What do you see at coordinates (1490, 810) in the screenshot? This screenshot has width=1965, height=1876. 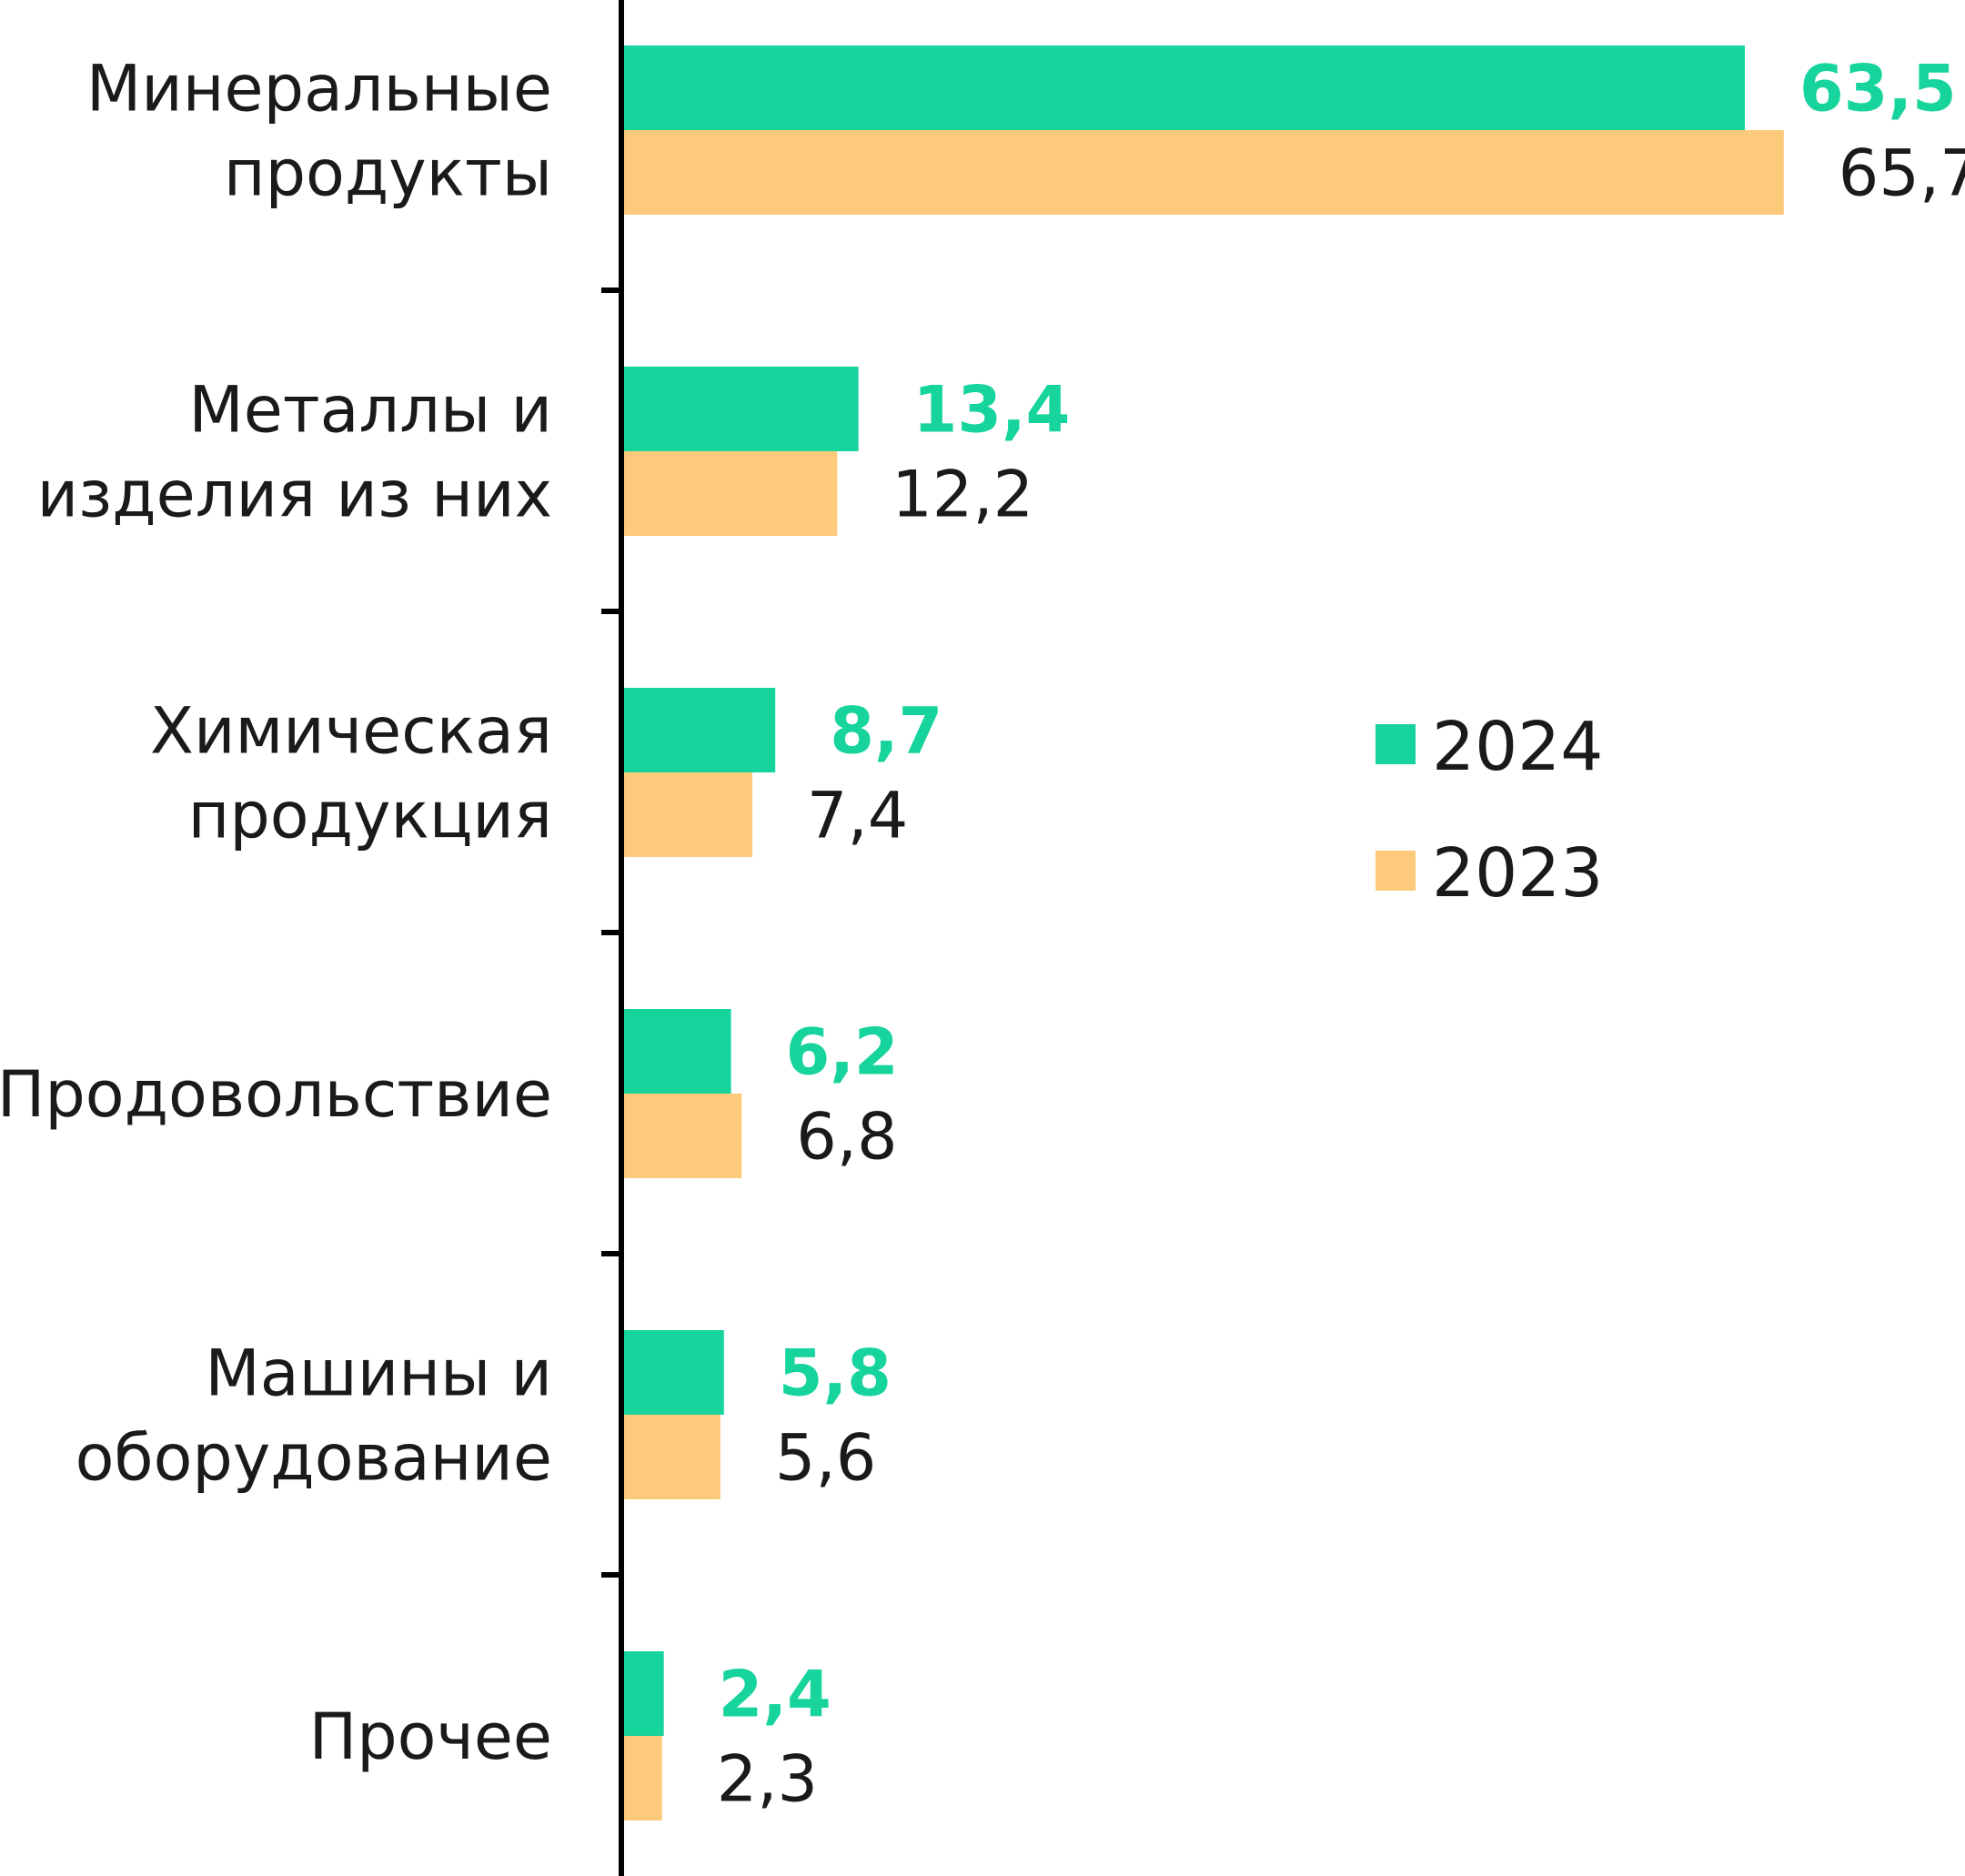 I see `legend: 2024 2023` at bounding box center [1490, 810].